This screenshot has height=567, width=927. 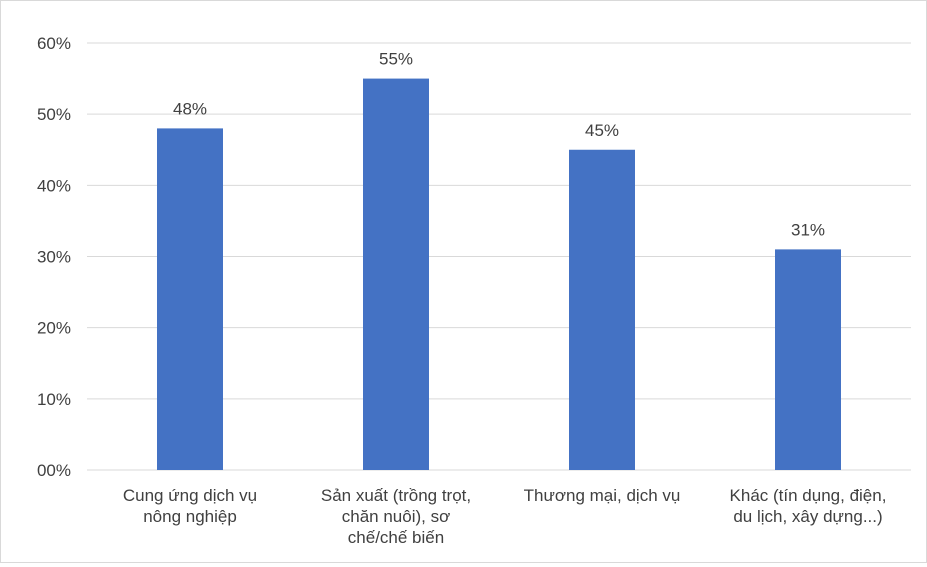 I want to click on x-tick-label-line: du lịch, xây dựng...), so click(x=807, y=516).